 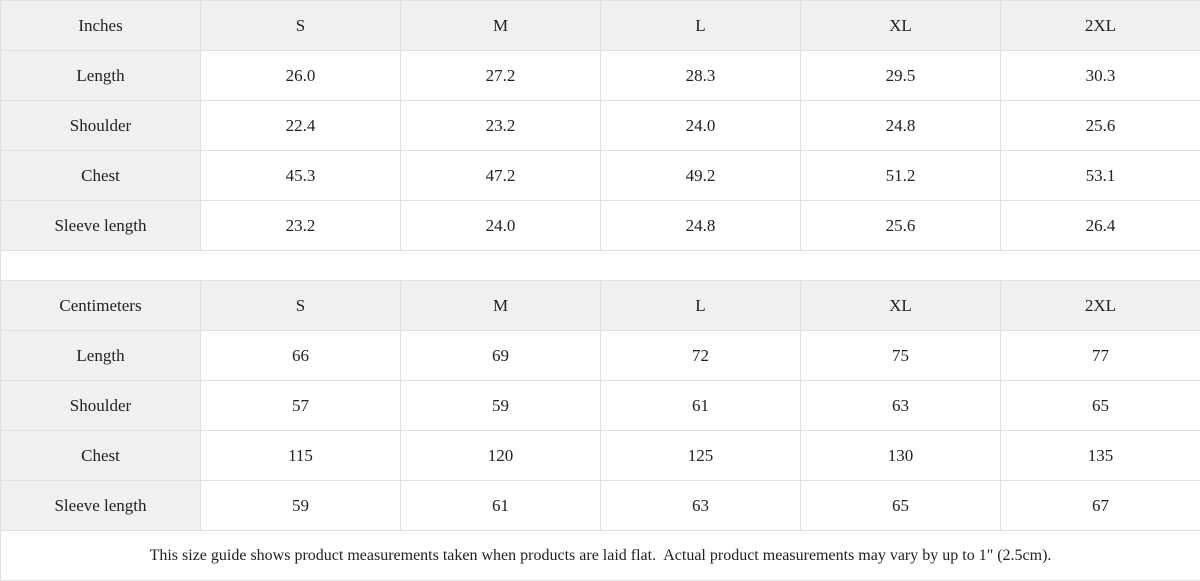 I want to click on measurement-value-cell: 49.2, so click(x=701, y=176).